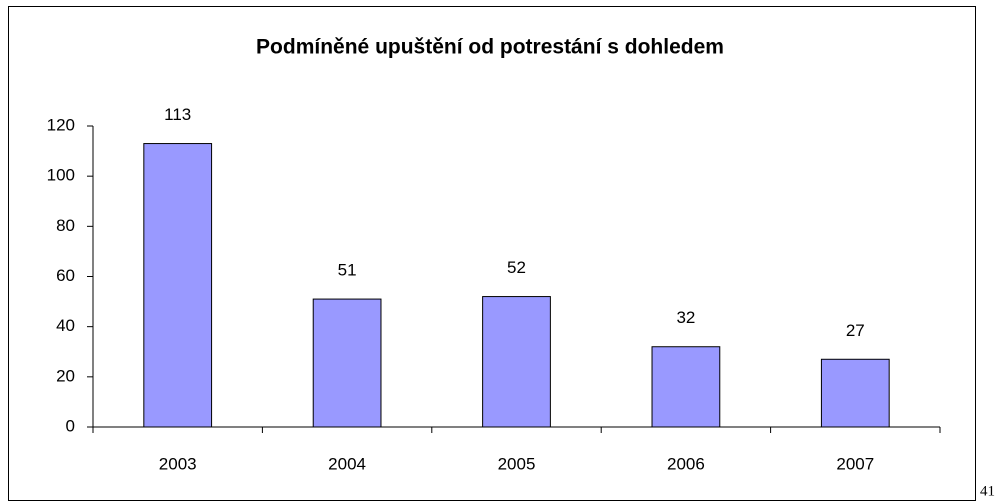  Describe the element at coordinates (347, 463) in the screenshot. I see `x-tick-label: 2004` at that location.